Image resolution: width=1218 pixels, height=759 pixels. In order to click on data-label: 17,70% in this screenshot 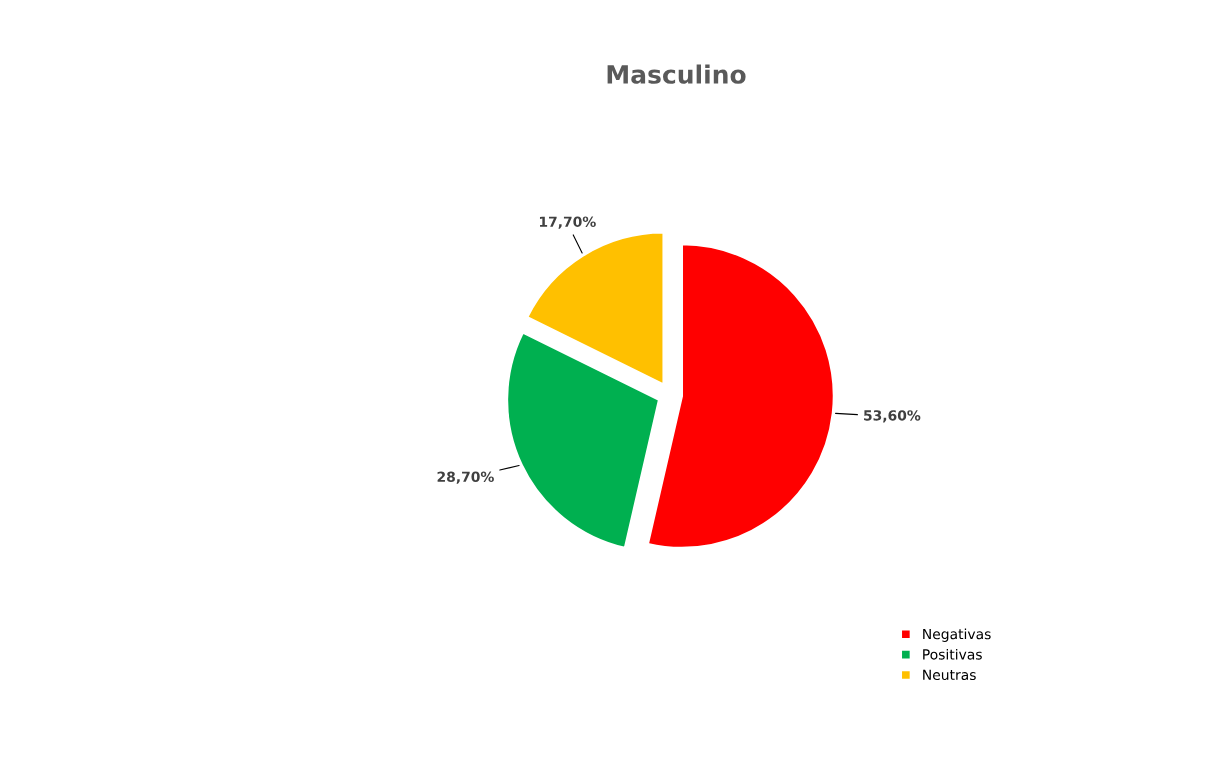, I will do `click(567, 222)`.